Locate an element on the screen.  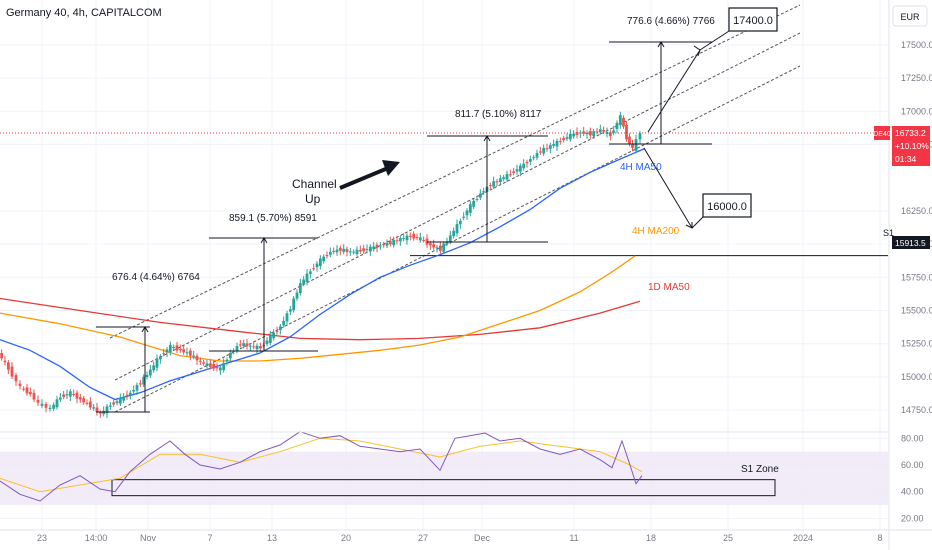
target-up-box is located at coordinates (753, 19).